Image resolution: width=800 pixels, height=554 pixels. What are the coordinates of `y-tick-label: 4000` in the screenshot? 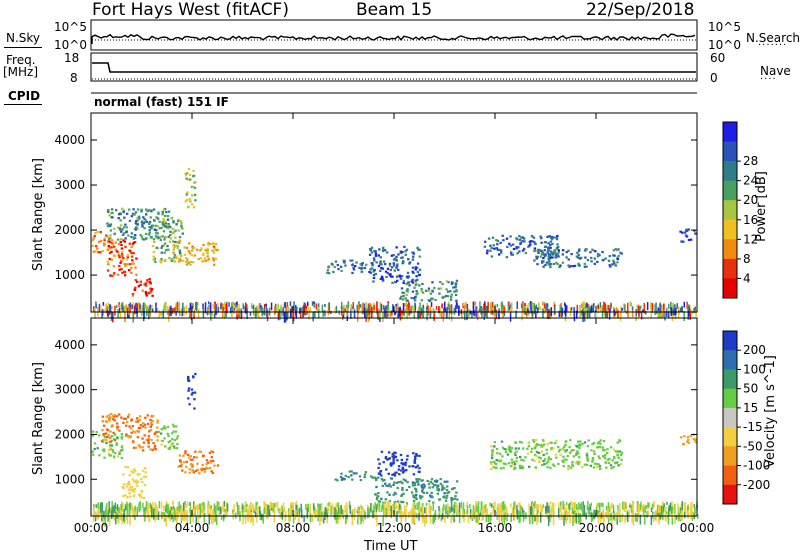 It's located at (69, 140).